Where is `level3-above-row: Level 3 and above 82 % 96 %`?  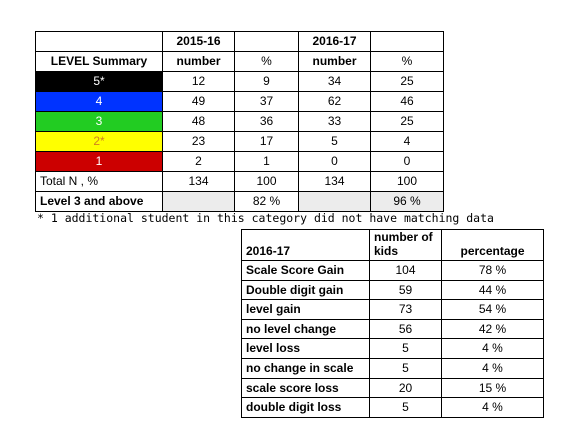
level3-above-row: Level 3 and above 82 % 96 % is located at coordinates (239, 201).